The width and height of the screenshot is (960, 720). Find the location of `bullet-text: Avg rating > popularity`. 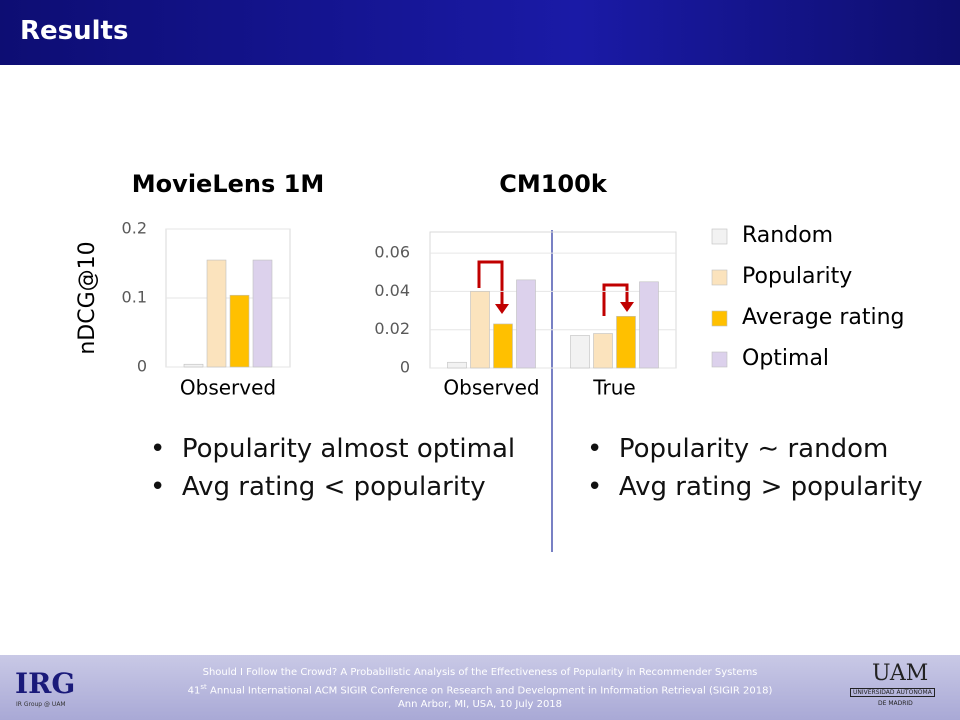

bullet-text: Avg rating > popularity is located at coordinates (770, 487).